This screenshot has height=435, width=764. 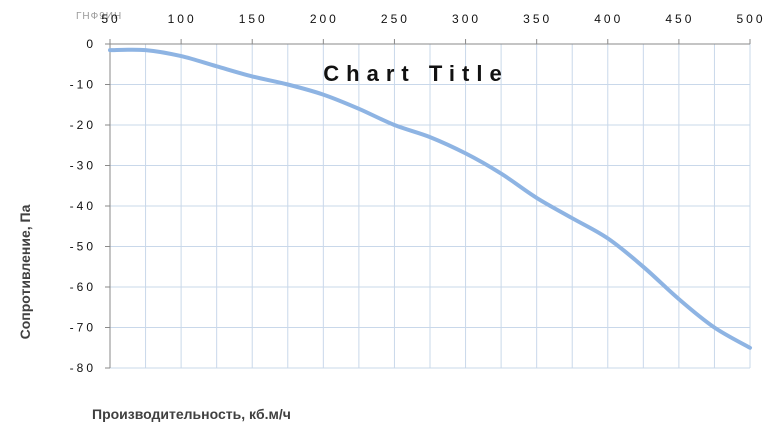 I want to click on y-tick-label: -40, so click(x=83, y=206).